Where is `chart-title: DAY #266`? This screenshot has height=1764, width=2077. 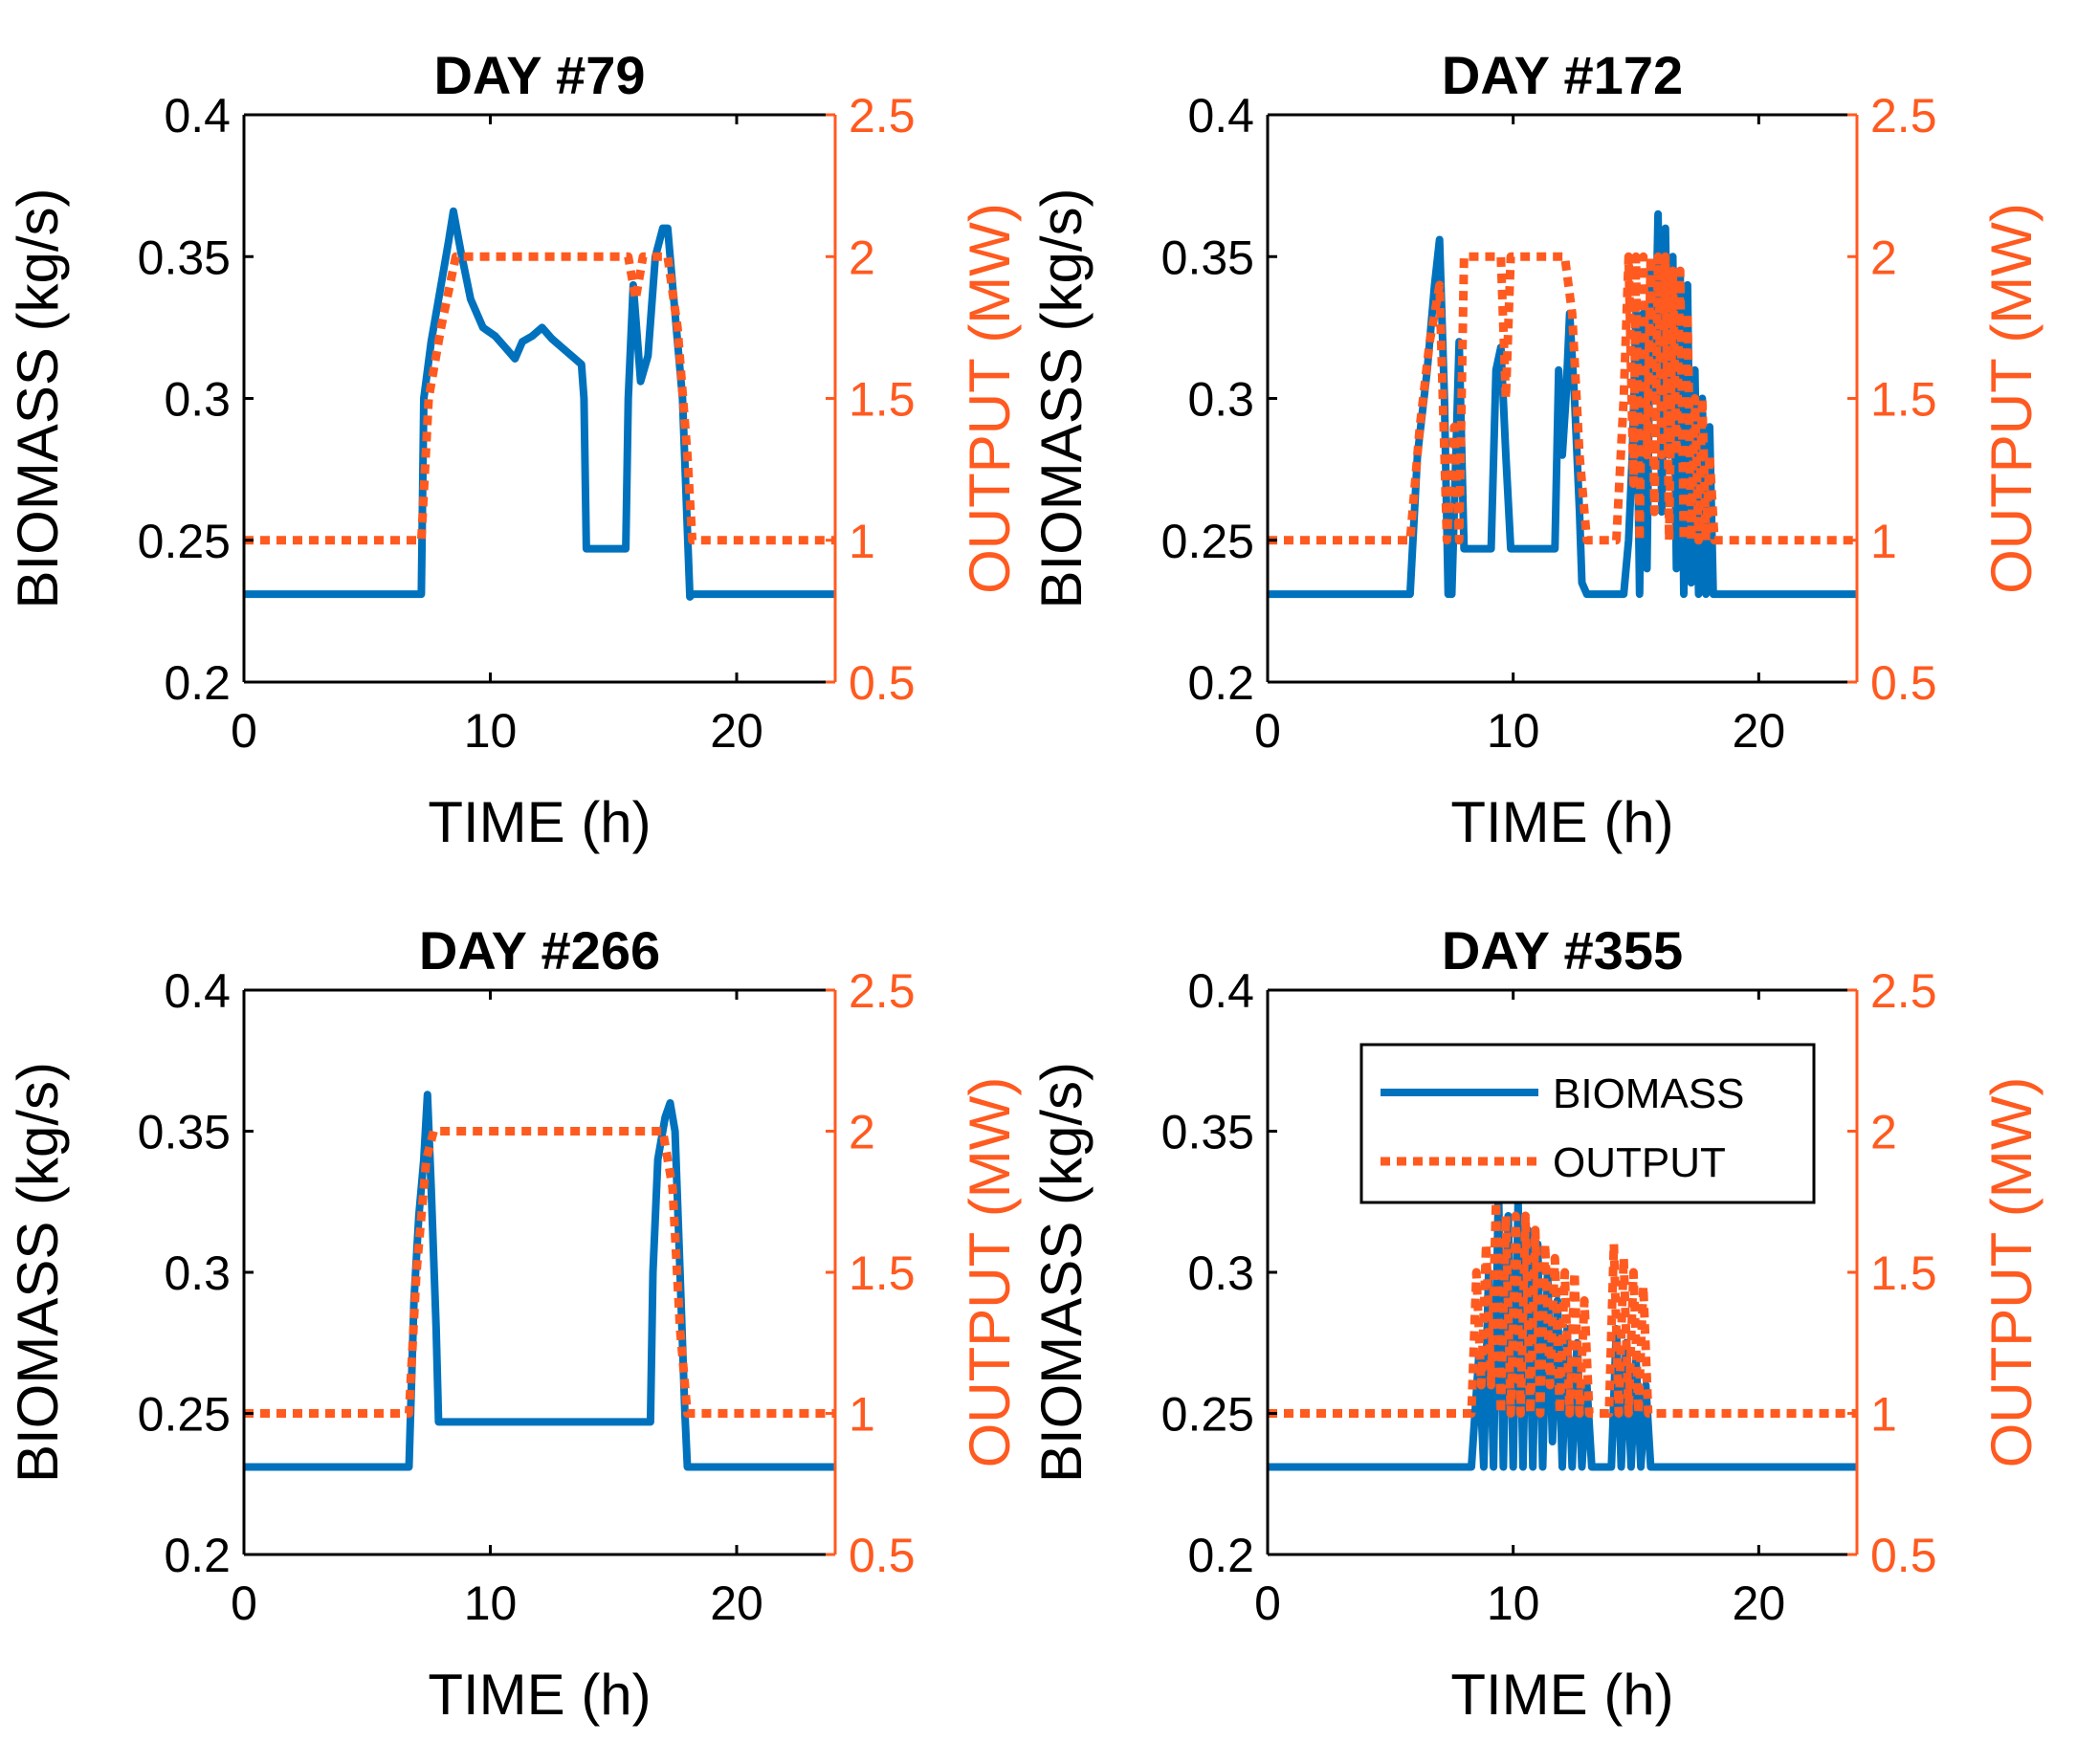 chart-title: DAY #266 is located at coordinates (539, 950).